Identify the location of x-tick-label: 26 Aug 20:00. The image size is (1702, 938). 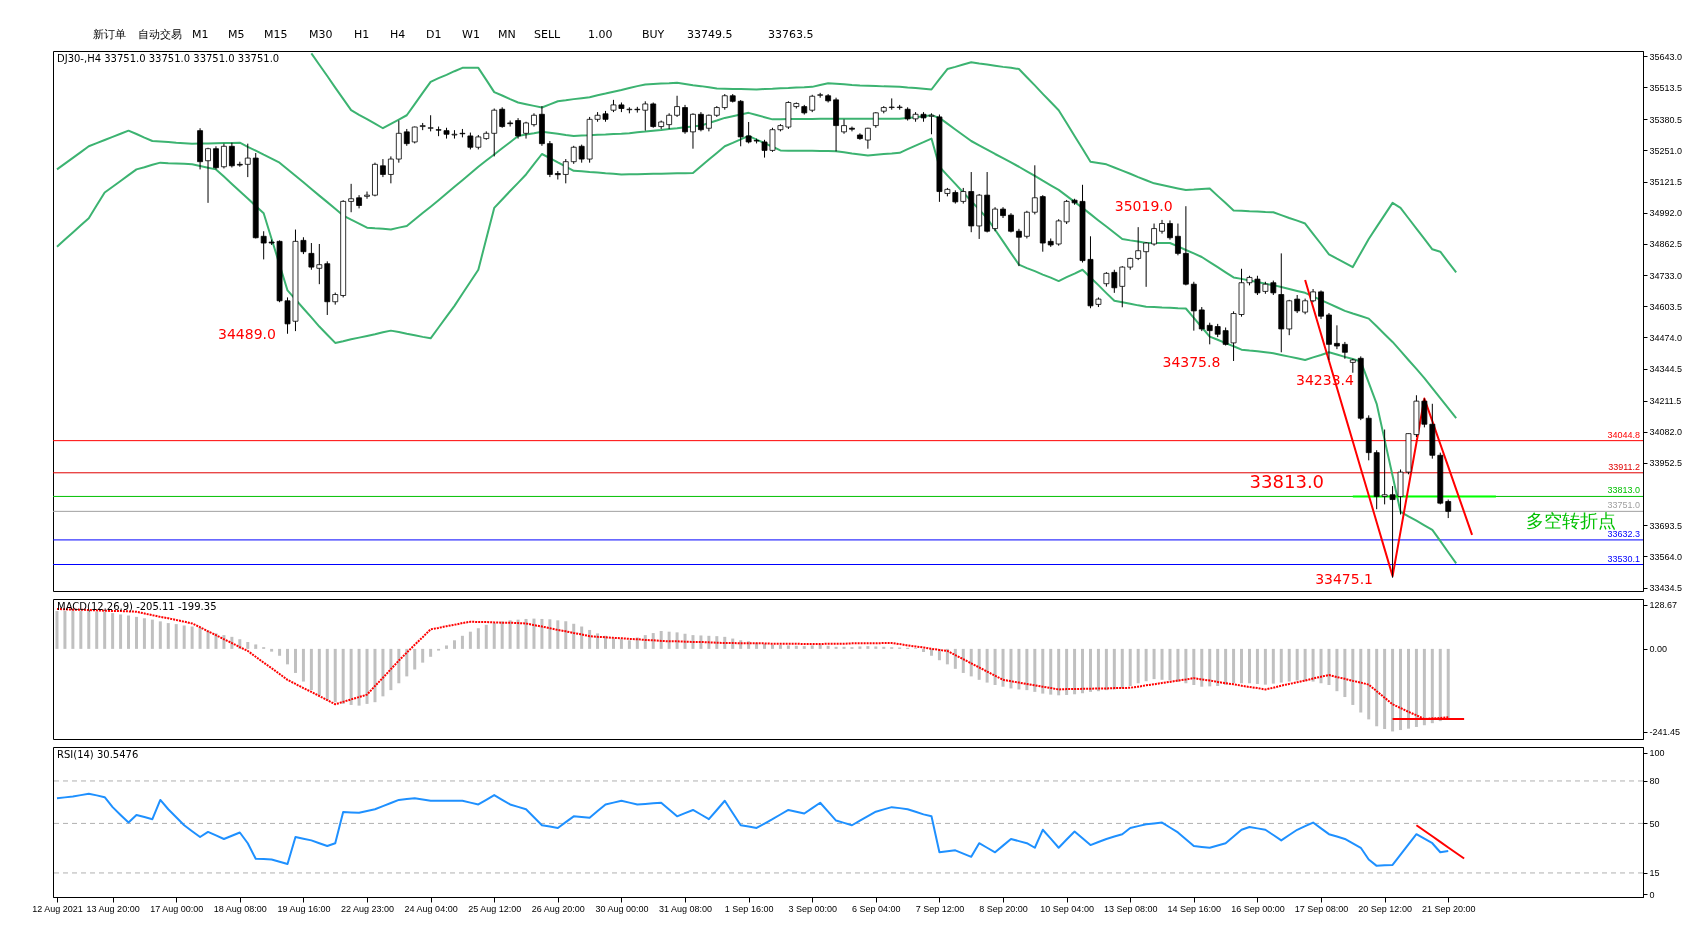
(558, 908).